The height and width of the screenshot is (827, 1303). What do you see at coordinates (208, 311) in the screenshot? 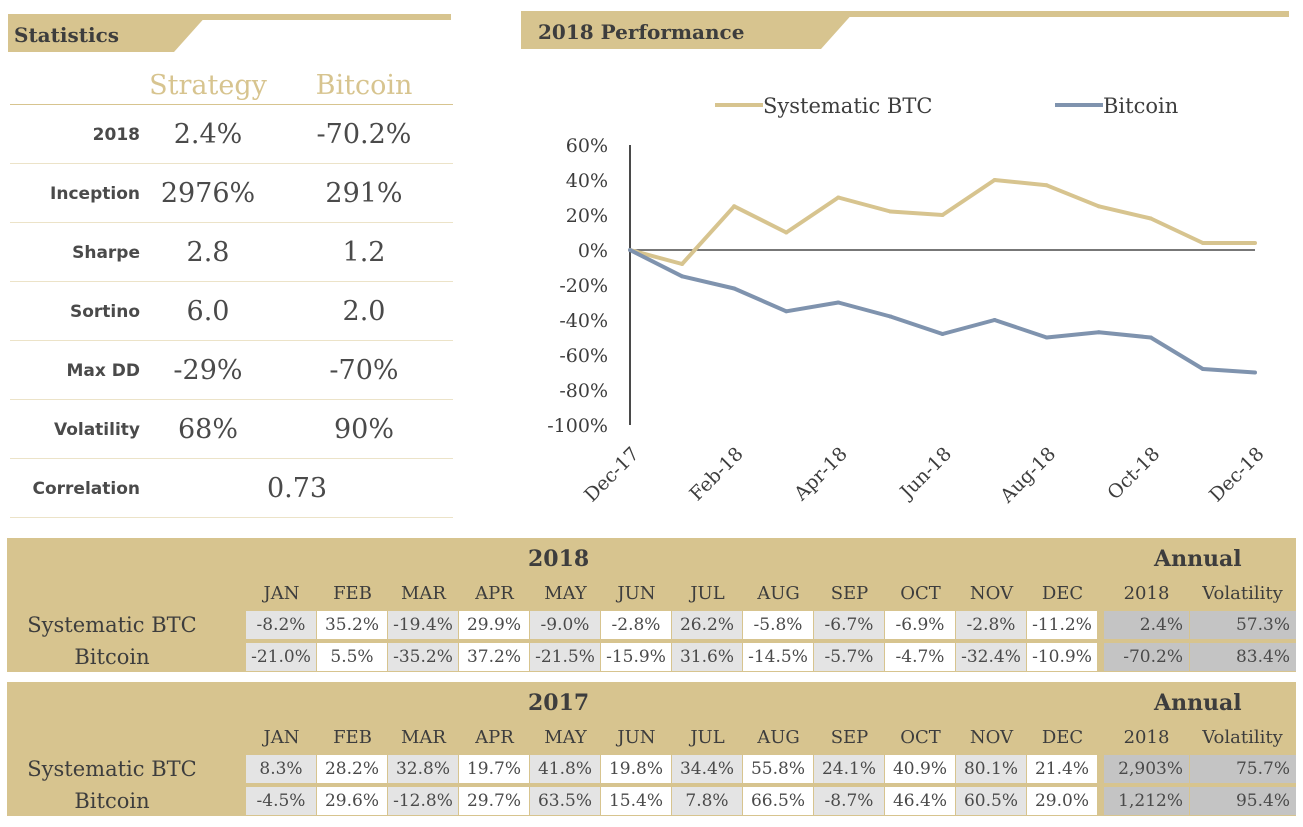
I see `stat-strategy-value: 6.0` at bounding box center [208, 311].